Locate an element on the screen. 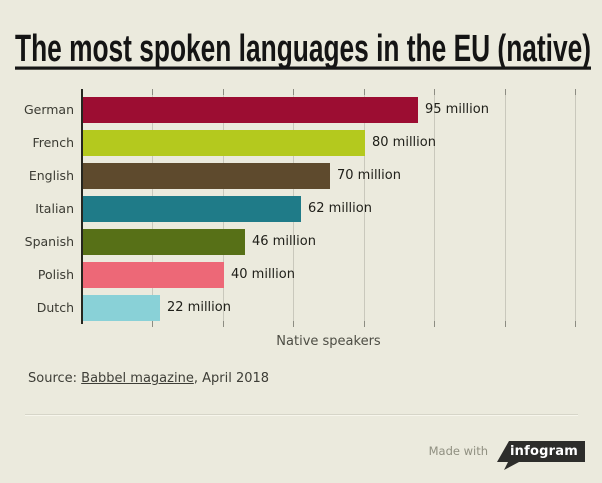 The width and height of the screenshot is (602, 483). source-note: Source: Babbel magazine, April 2018 is located at coordinates (148, 378).